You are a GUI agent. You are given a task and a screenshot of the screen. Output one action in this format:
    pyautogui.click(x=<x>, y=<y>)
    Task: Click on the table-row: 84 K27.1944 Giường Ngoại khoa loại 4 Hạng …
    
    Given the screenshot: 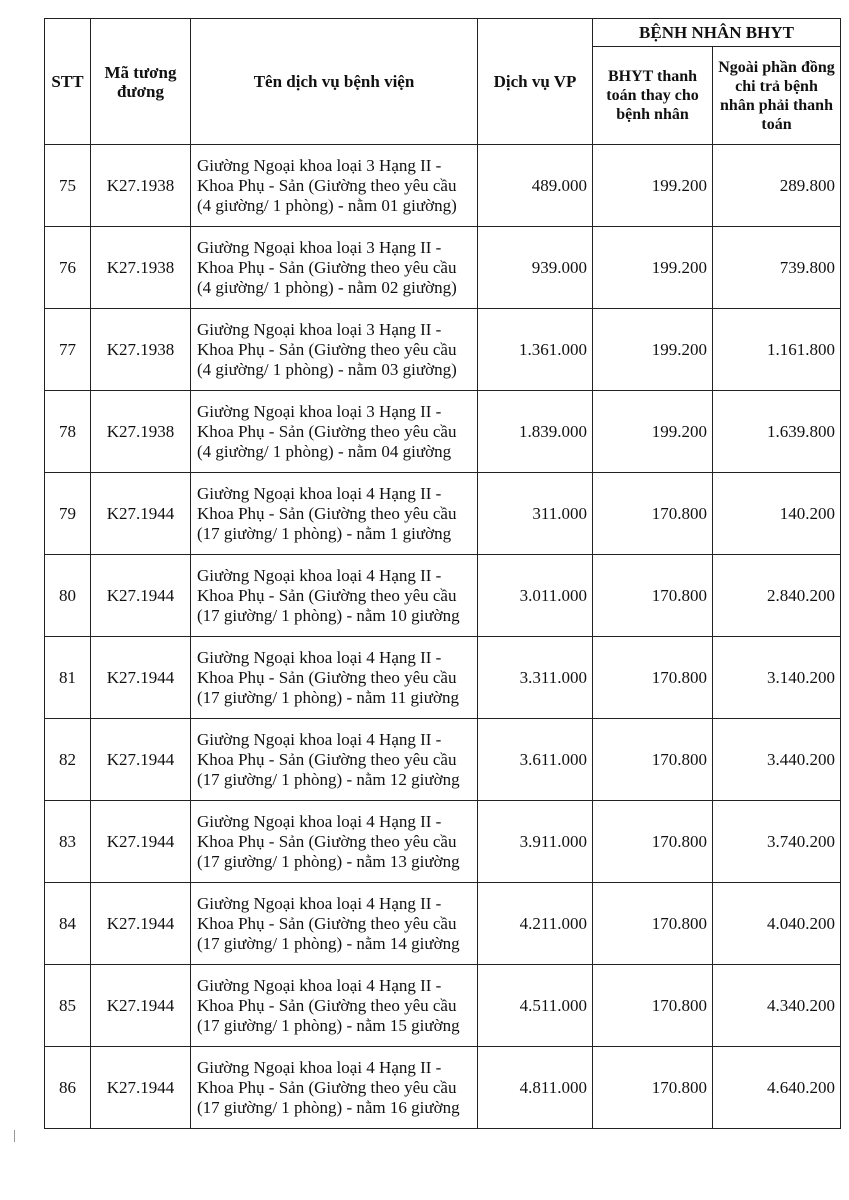 What is the action you would take?
    pyautogui.click(x=443, y=923)
    